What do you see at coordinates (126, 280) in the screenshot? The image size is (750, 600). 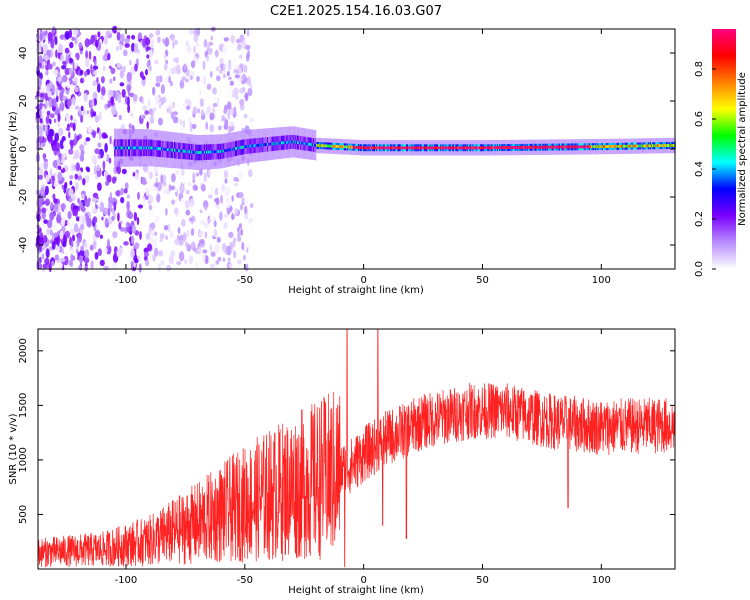 I see `x-tick-label: -100` at bounding box center [126, 280].